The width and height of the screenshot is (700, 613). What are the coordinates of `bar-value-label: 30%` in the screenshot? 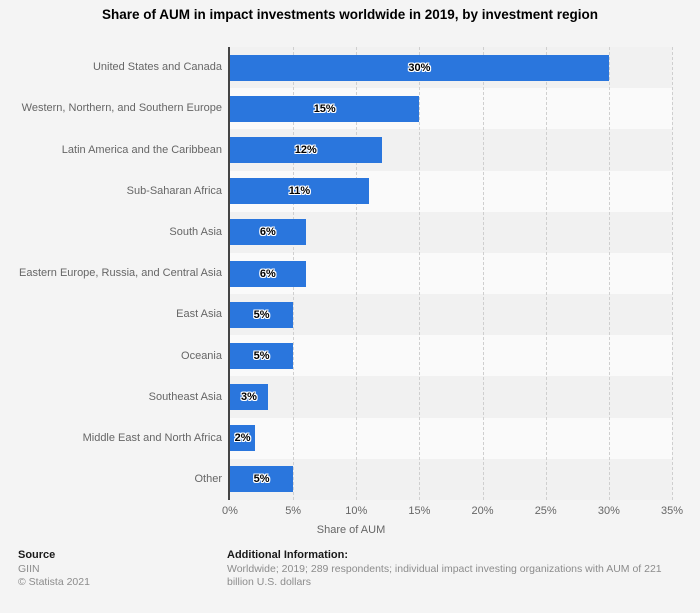 It's located at (419, 67).